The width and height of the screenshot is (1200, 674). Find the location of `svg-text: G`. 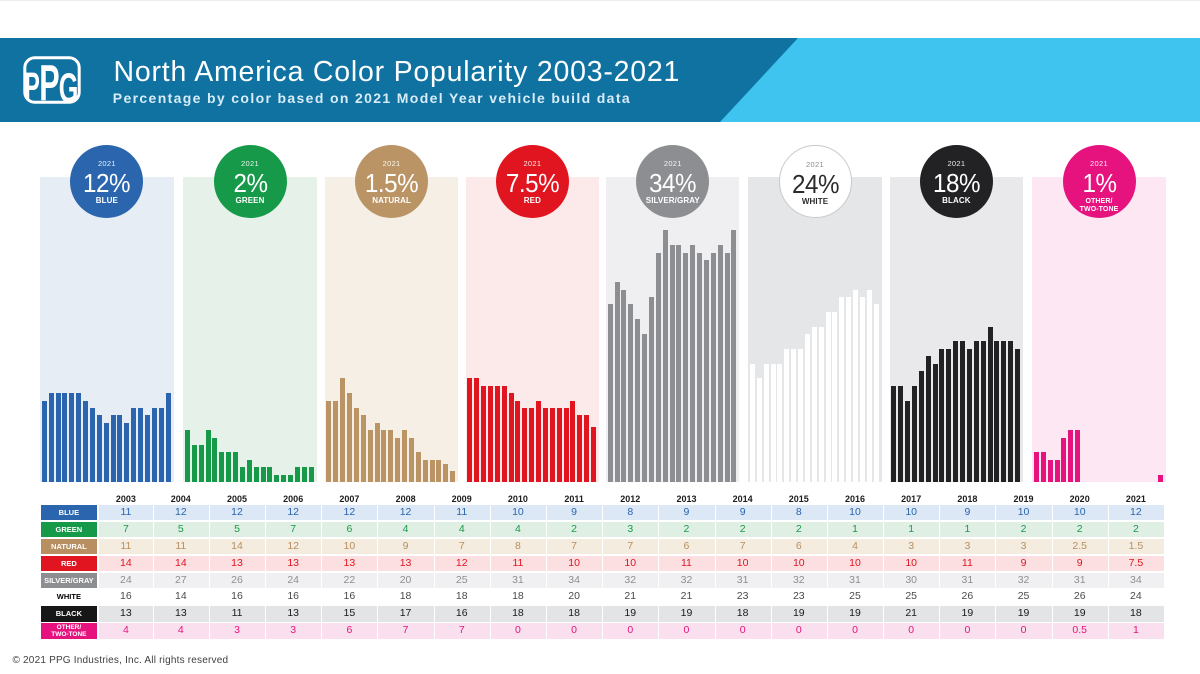

svg-text: G is located at coordinates (69, 84).